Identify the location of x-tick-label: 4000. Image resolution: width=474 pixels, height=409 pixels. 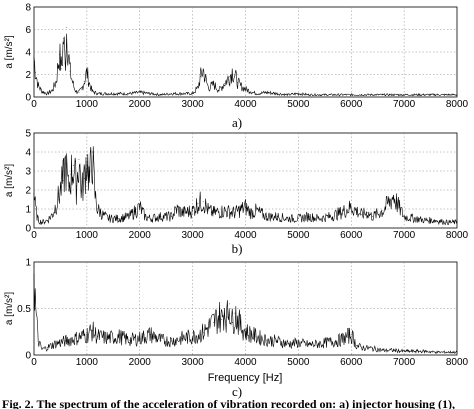
(245, 235).